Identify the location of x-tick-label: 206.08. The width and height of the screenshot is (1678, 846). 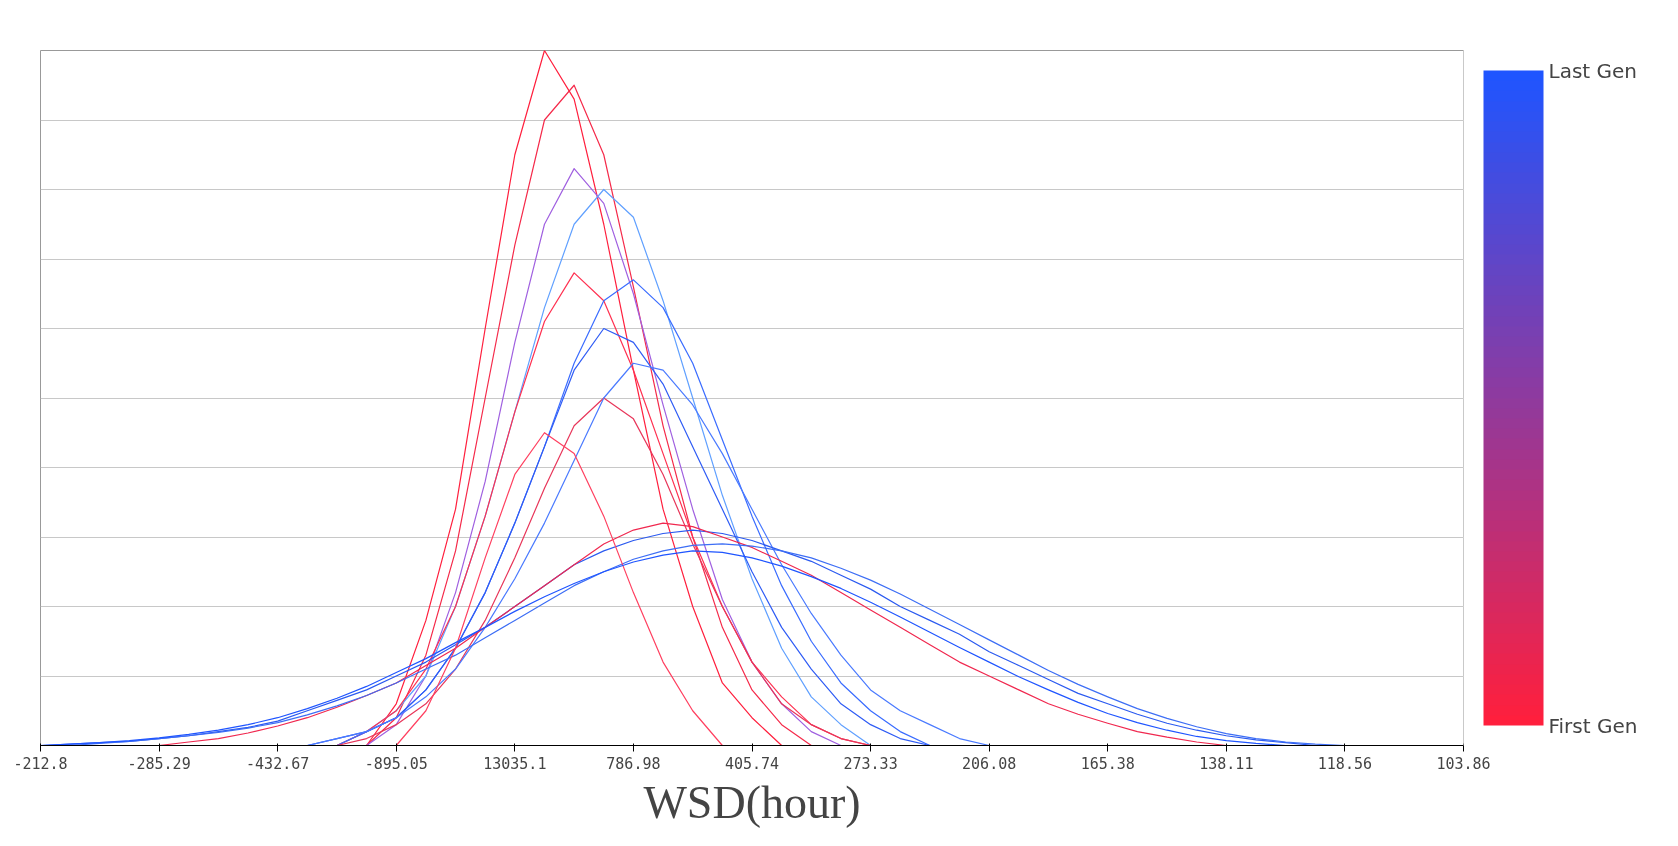
(989, 763).